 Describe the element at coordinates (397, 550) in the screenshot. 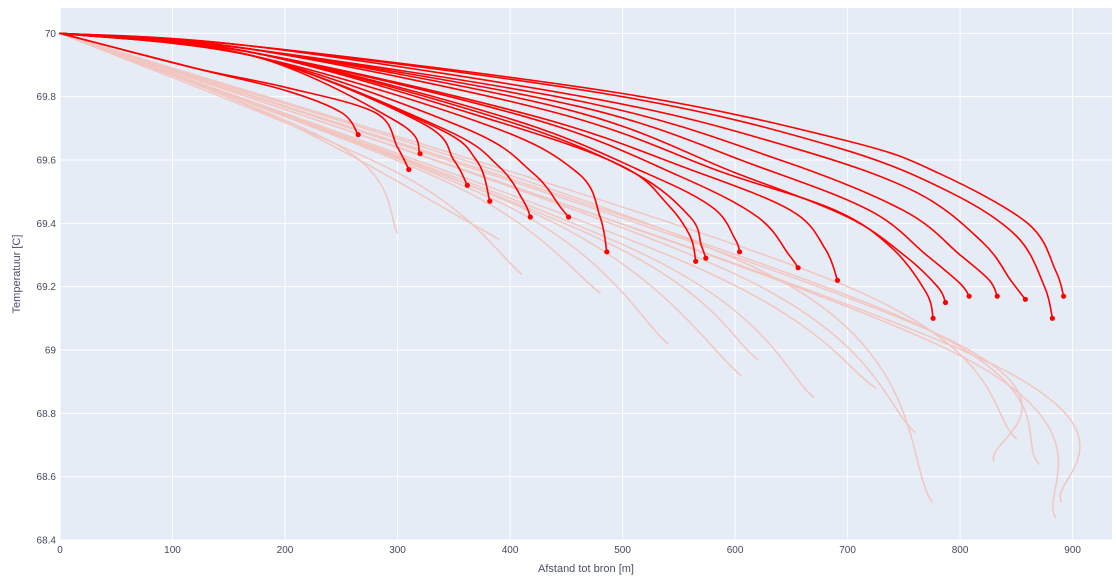

I see `x-tick-label: 300` at that location.